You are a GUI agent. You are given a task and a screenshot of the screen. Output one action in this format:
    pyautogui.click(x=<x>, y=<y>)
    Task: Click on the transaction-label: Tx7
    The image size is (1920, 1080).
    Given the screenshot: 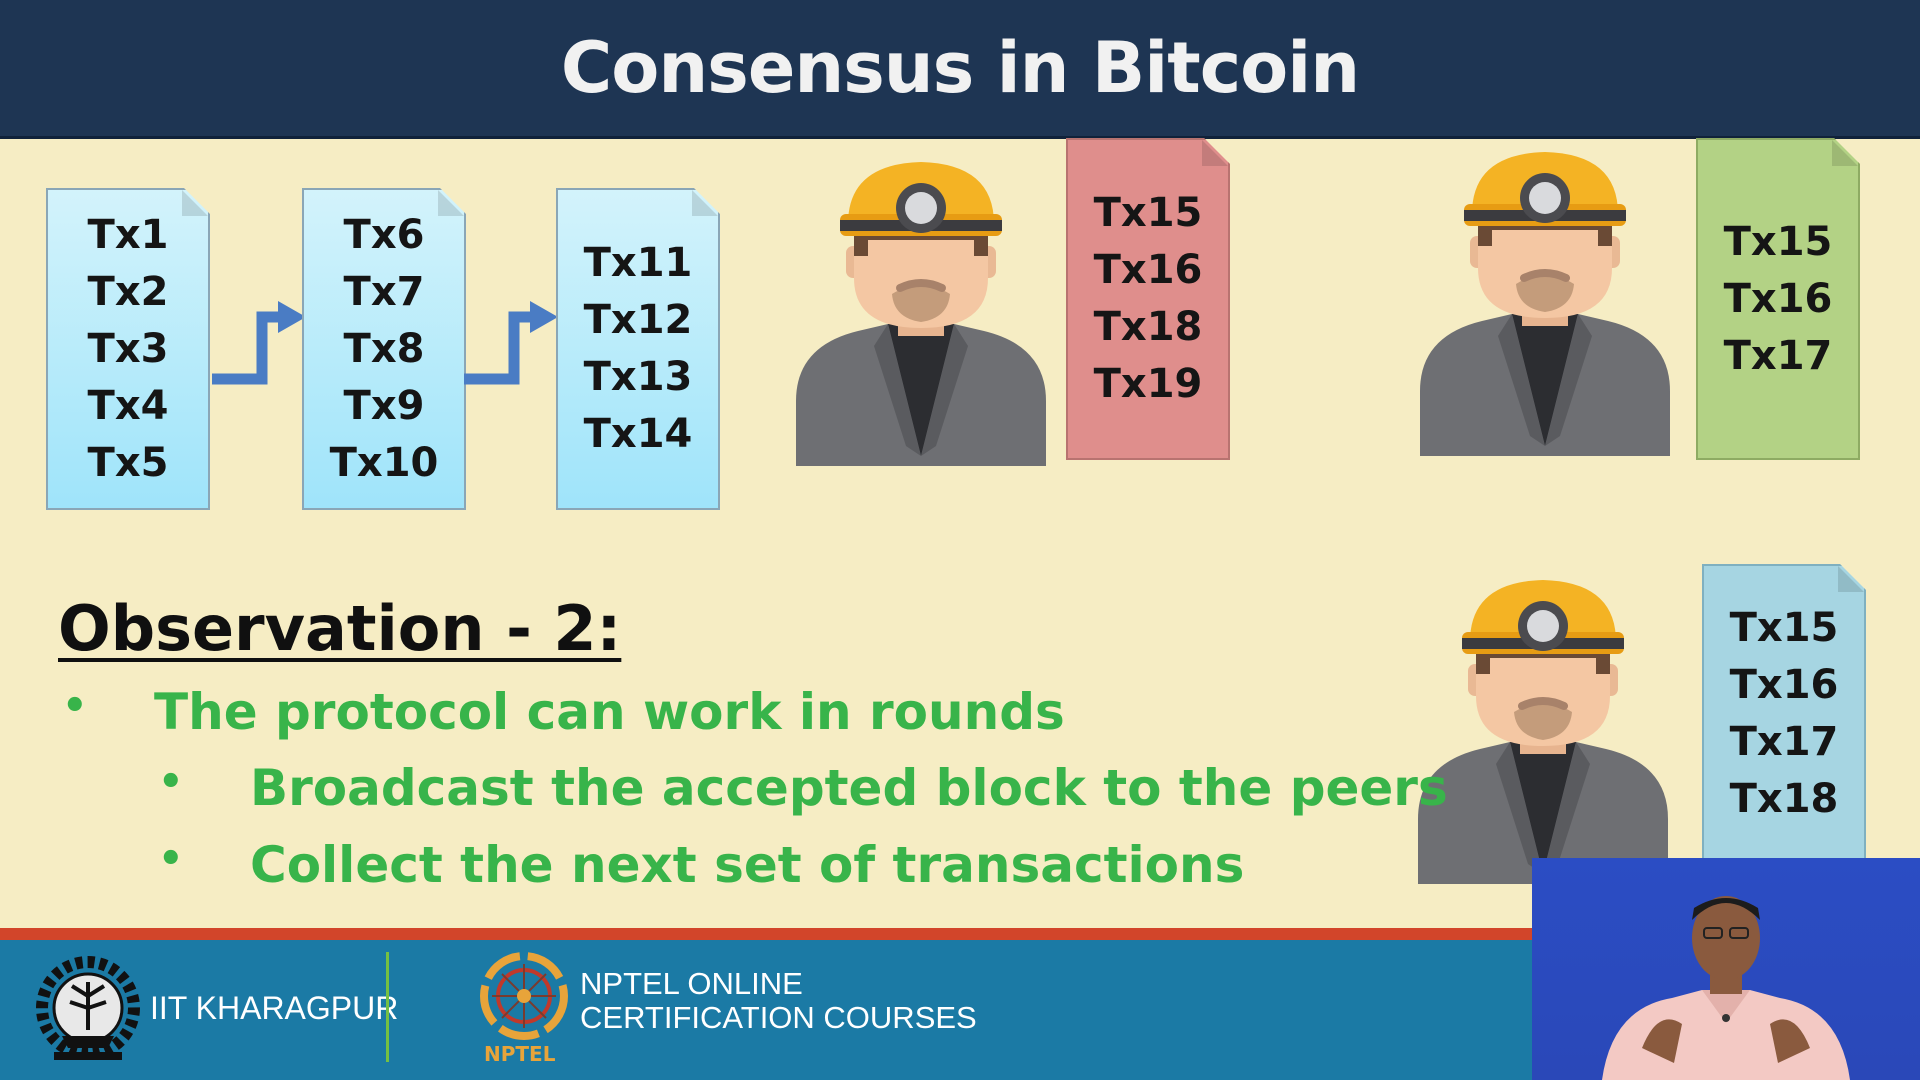 What is the action you would take?
    pyautogui.click(x=384, y=291)
    